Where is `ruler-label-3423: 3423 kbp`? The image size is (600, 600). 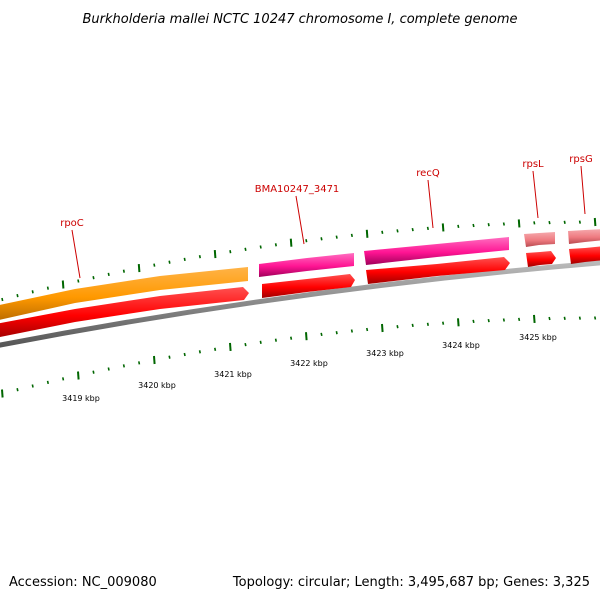
ruler-label-3423: 3423 kbp is located at coordinates (385, 353).